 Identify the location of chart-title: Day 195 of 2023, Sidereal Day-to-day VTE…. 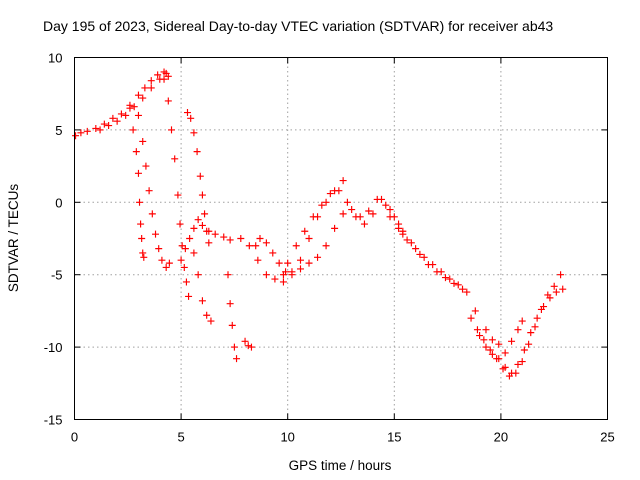
(298, 26).